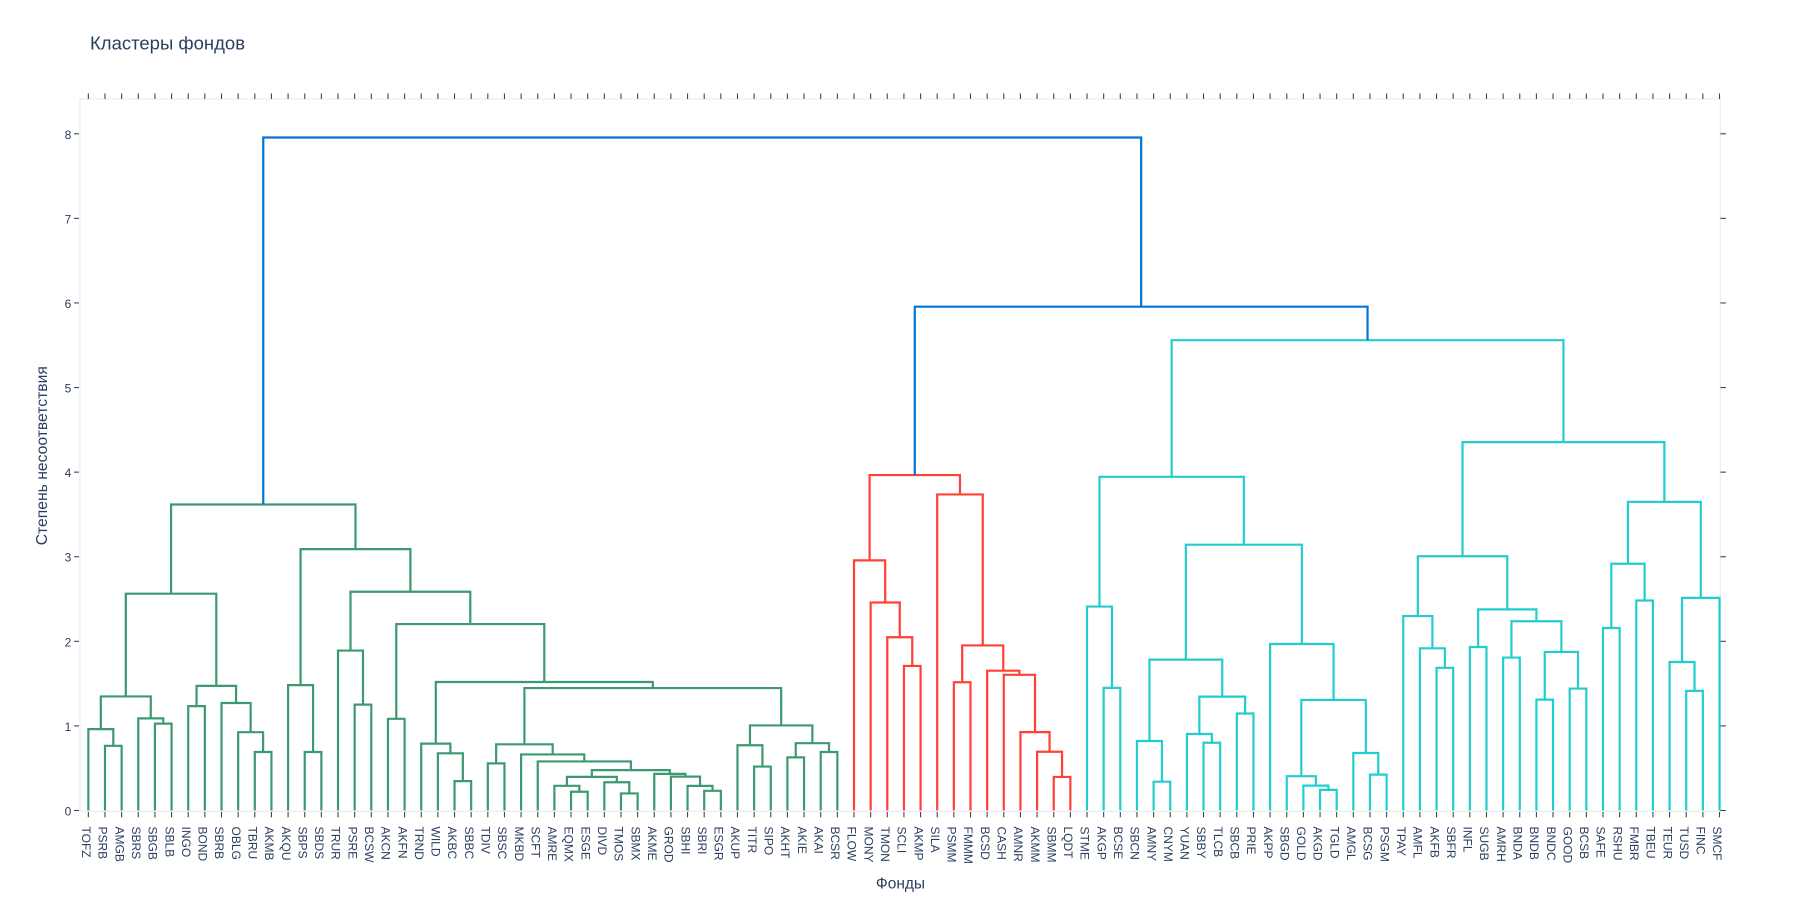 Image resolution: width=1800 pixels, height=905 pixels. What do you see at coordinates (68, 558) in the screenshot?
I see `svg-text: 3` at bounding box center [68, 558].